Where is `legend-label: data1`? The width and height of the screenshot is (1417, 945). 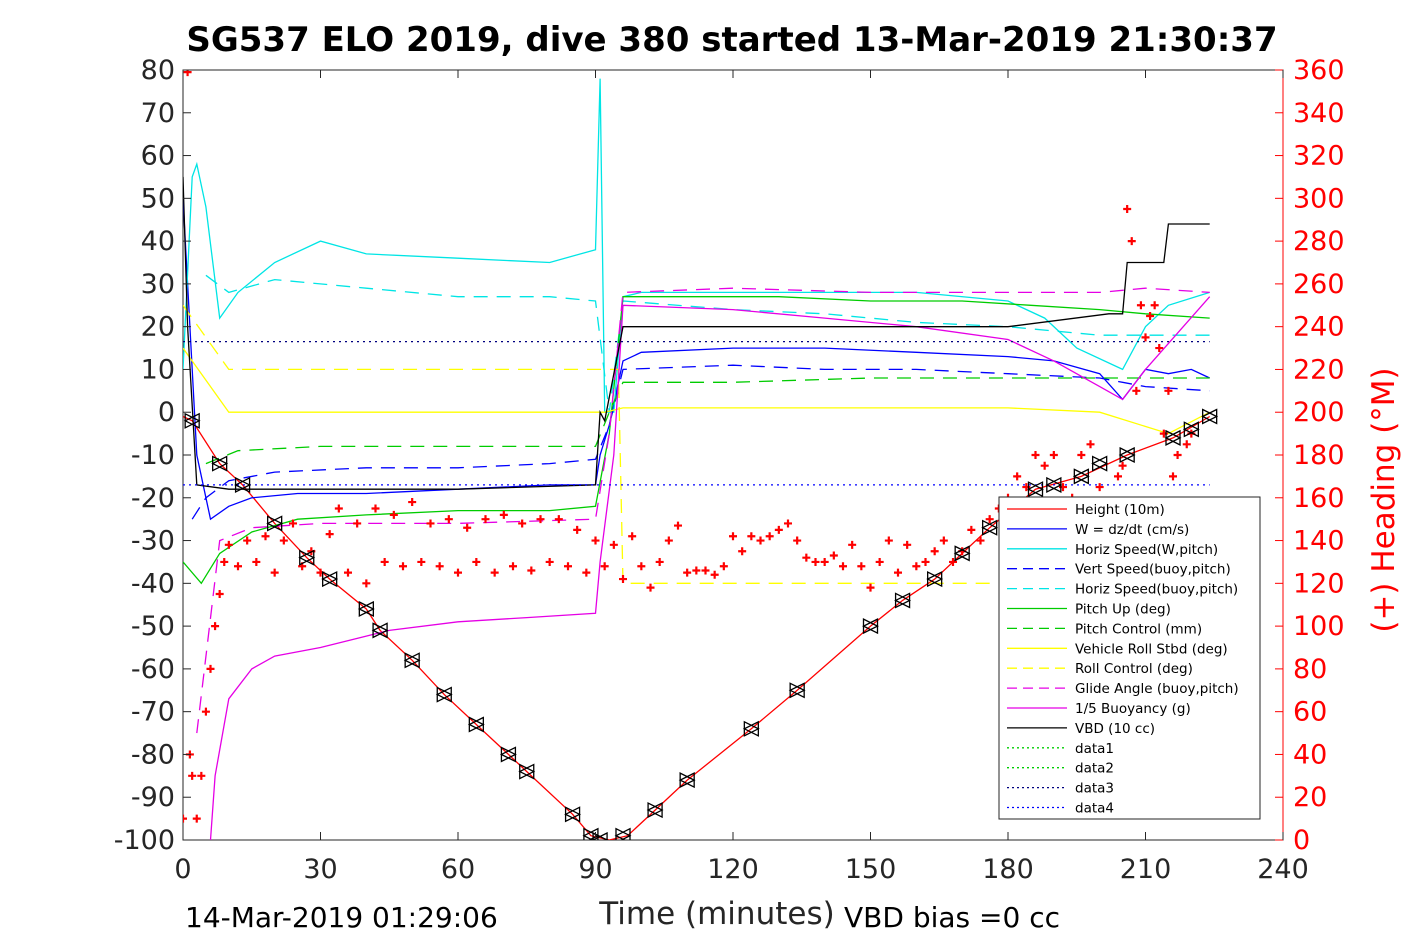
legend-label: data1 is located at coordinates (1094, 749).